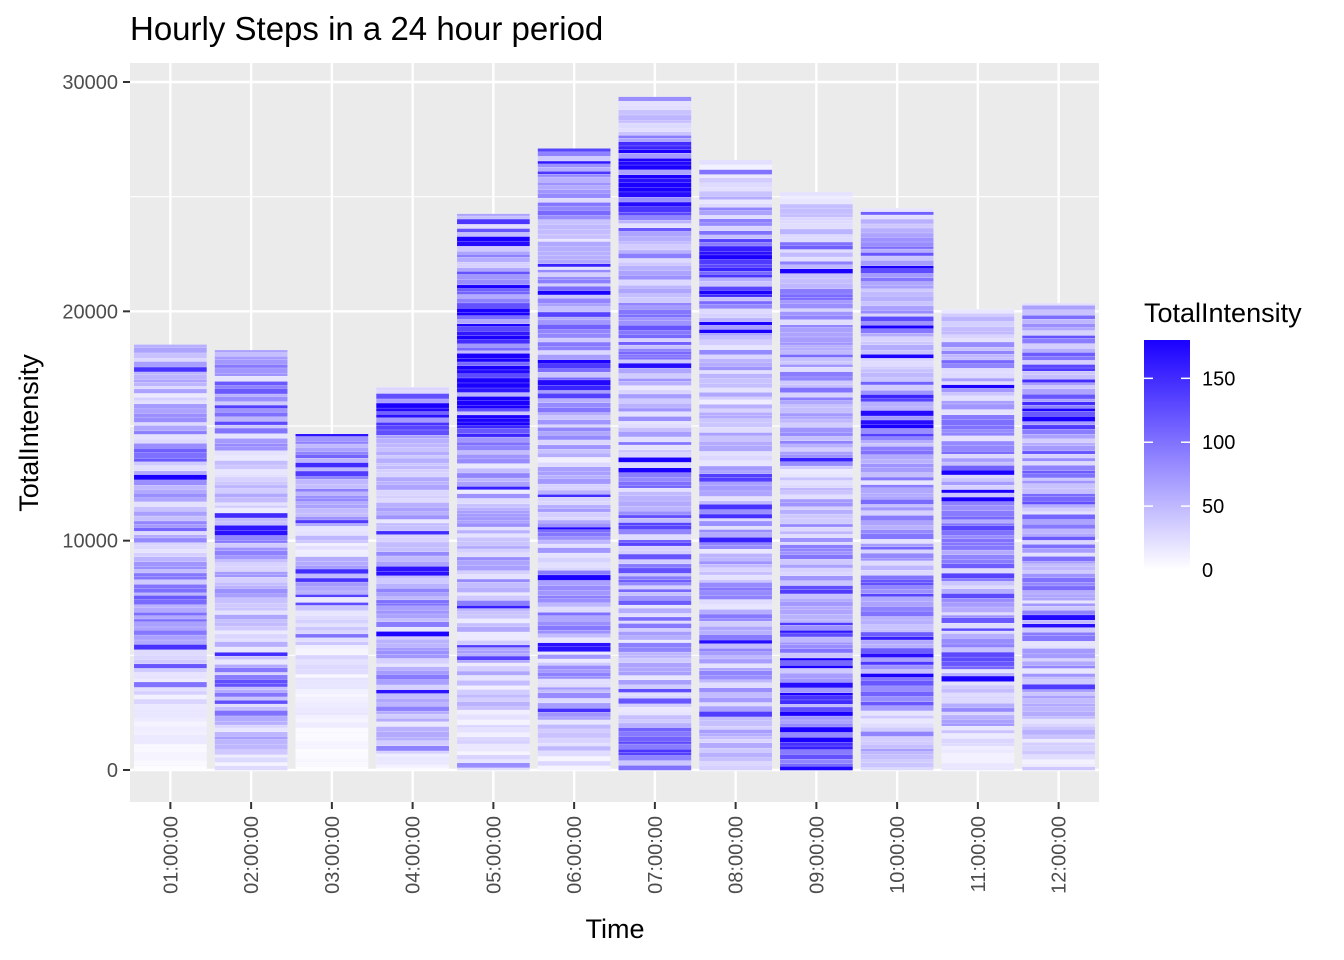  I want to click on y-tick-label: 0, so click(112, 771).